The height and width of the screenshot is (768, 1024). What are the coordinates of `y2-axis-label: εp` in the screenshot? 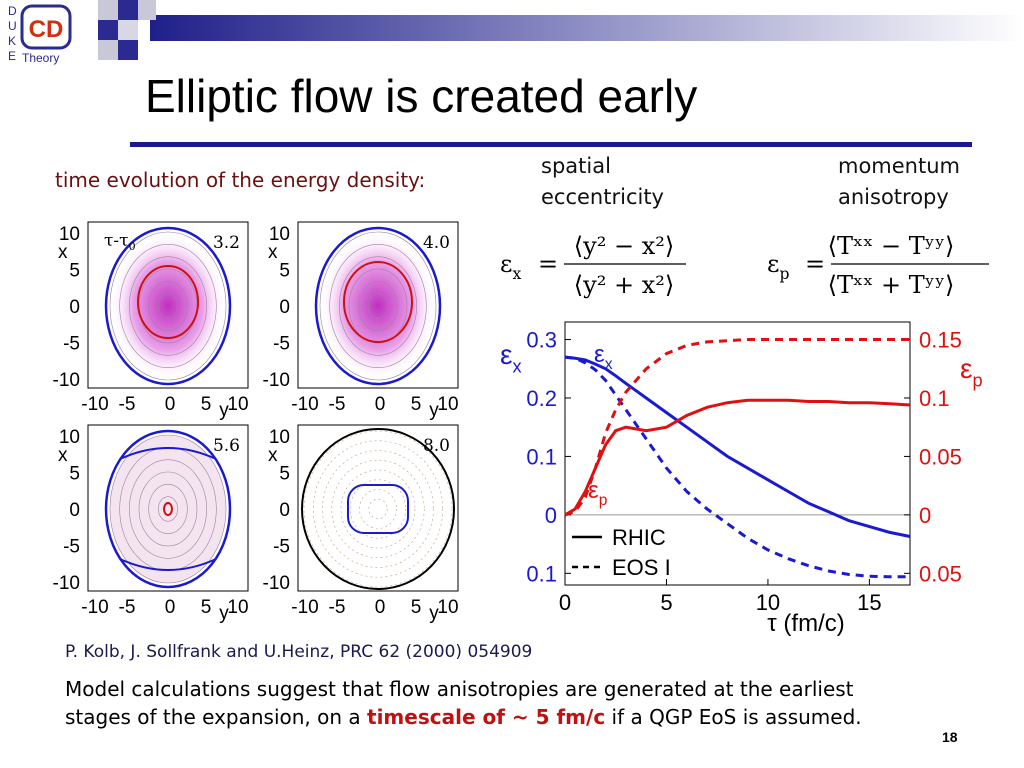 It's located at (971, 371).